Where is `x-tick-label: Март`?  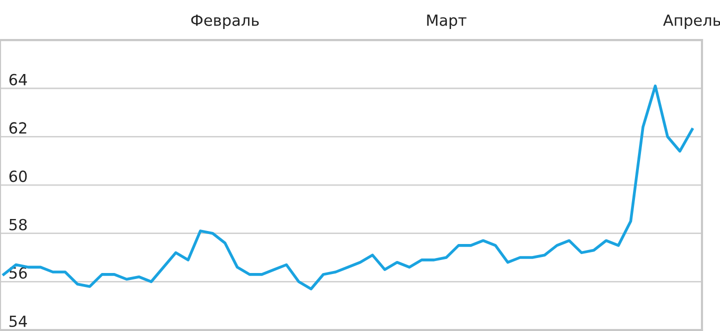
x-tick-label: Март is located at coordinates (446, 21).